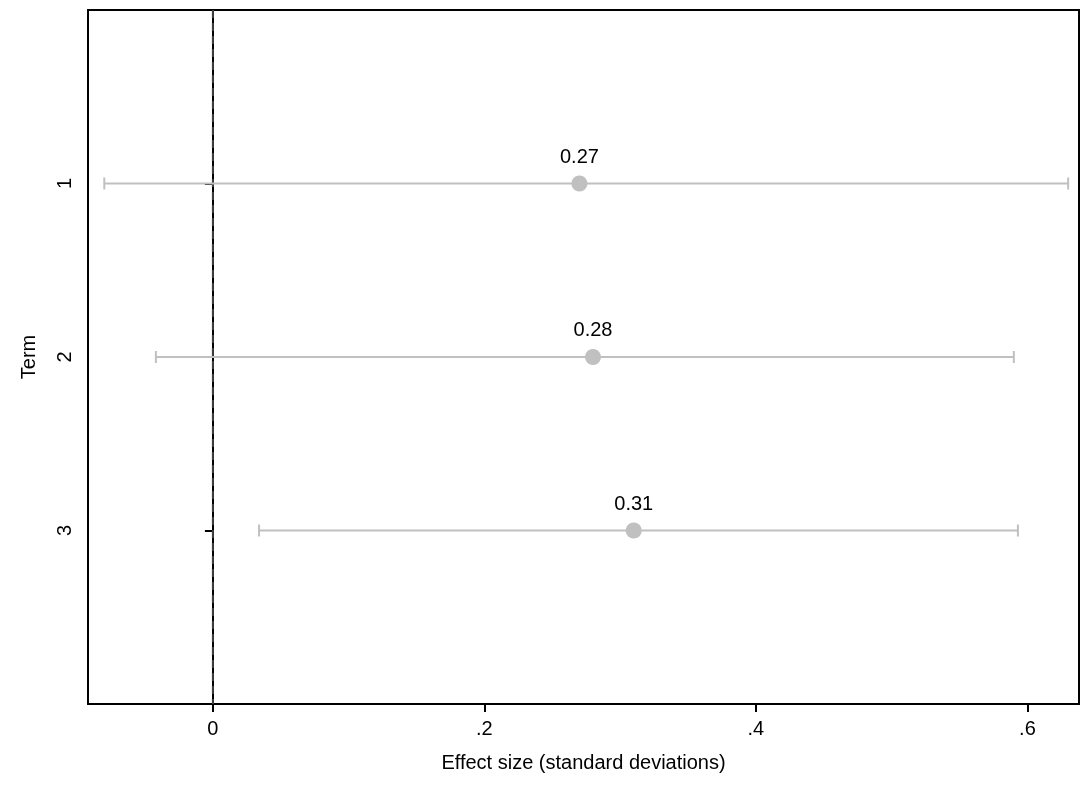 This screenshot has height=789, width=1089. What do you see at coordinates (583, 762) in the screenshot?
I see `x-axis-title: Effect size (standard deviations)` at bounding box center [583, 762].